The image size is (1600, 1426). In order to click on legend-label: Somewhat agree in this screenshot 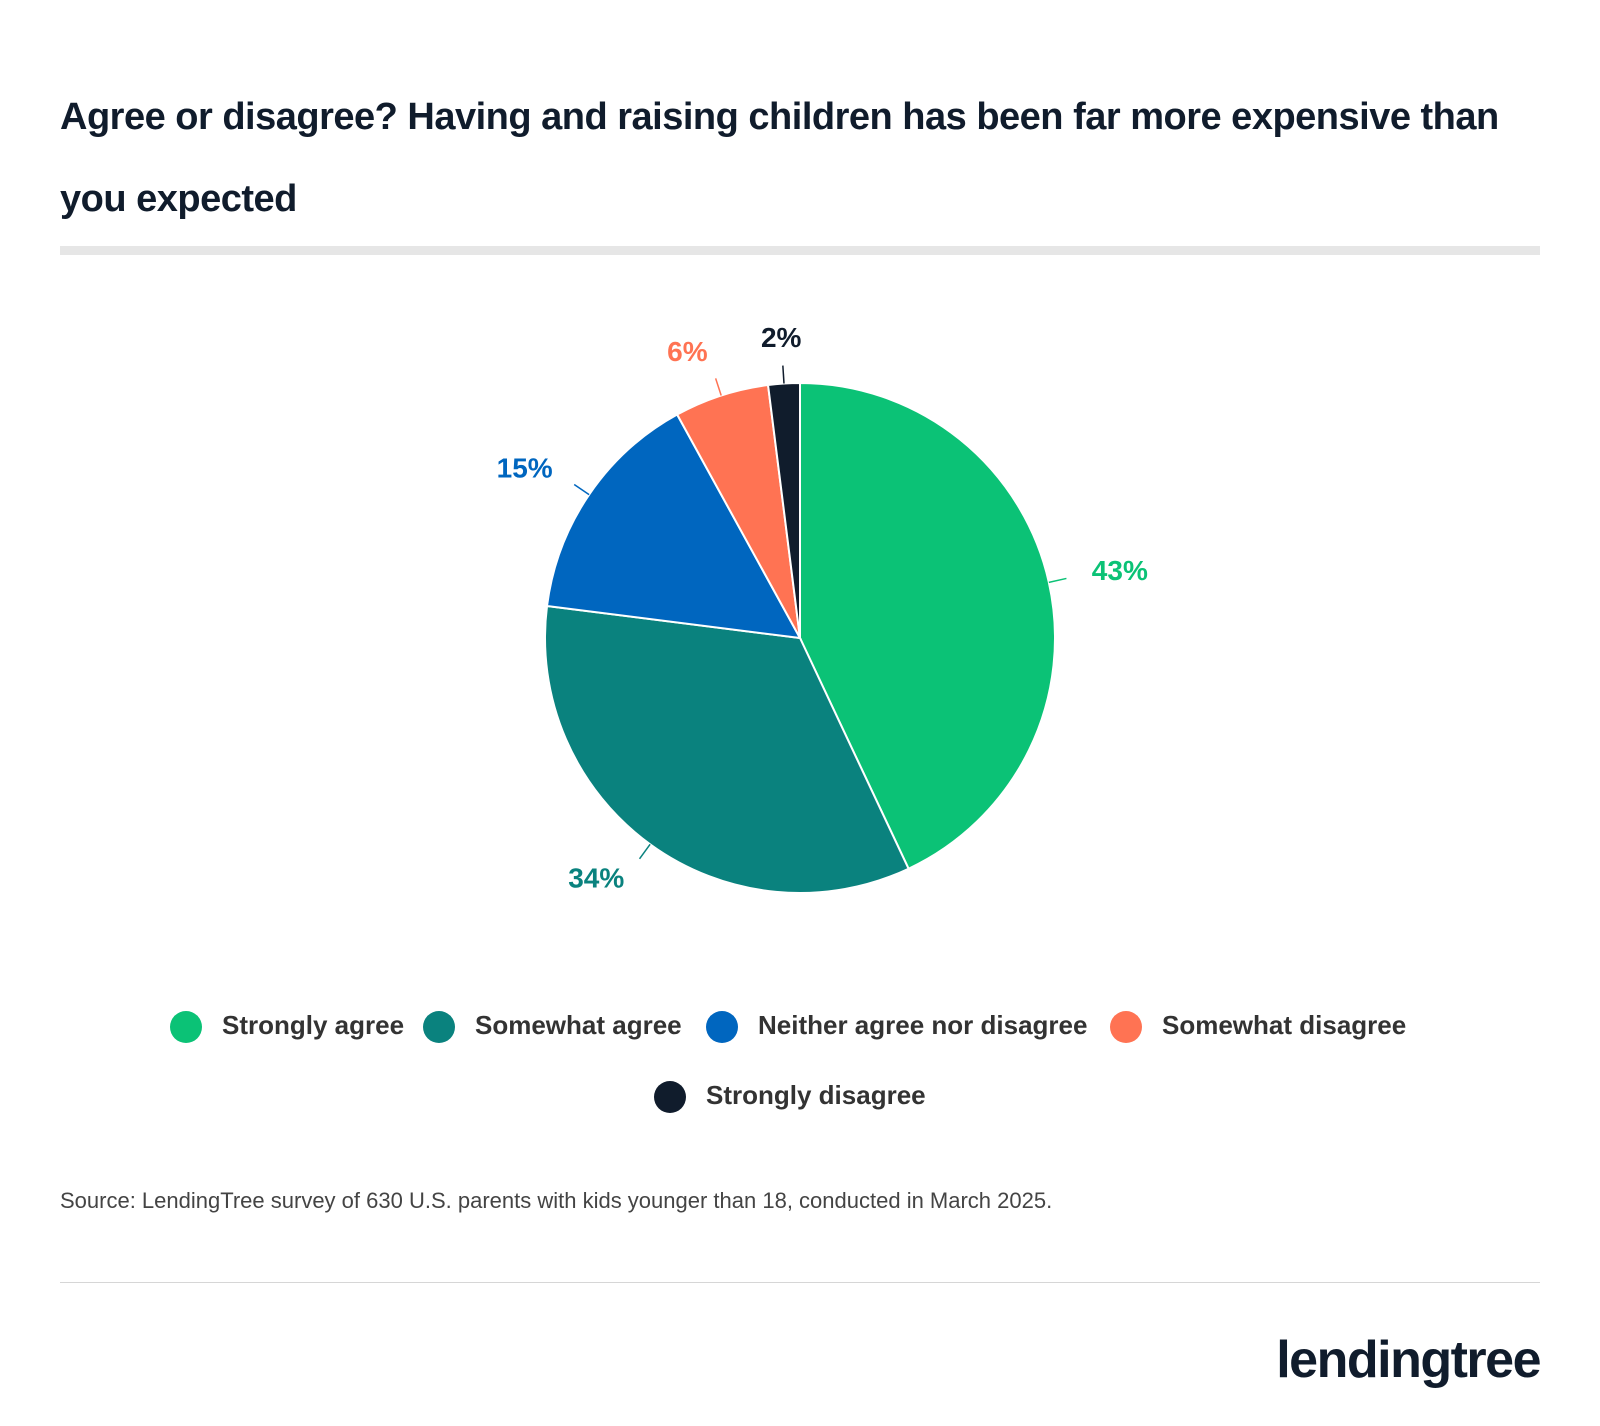, I will do `click(578, 1025)`.